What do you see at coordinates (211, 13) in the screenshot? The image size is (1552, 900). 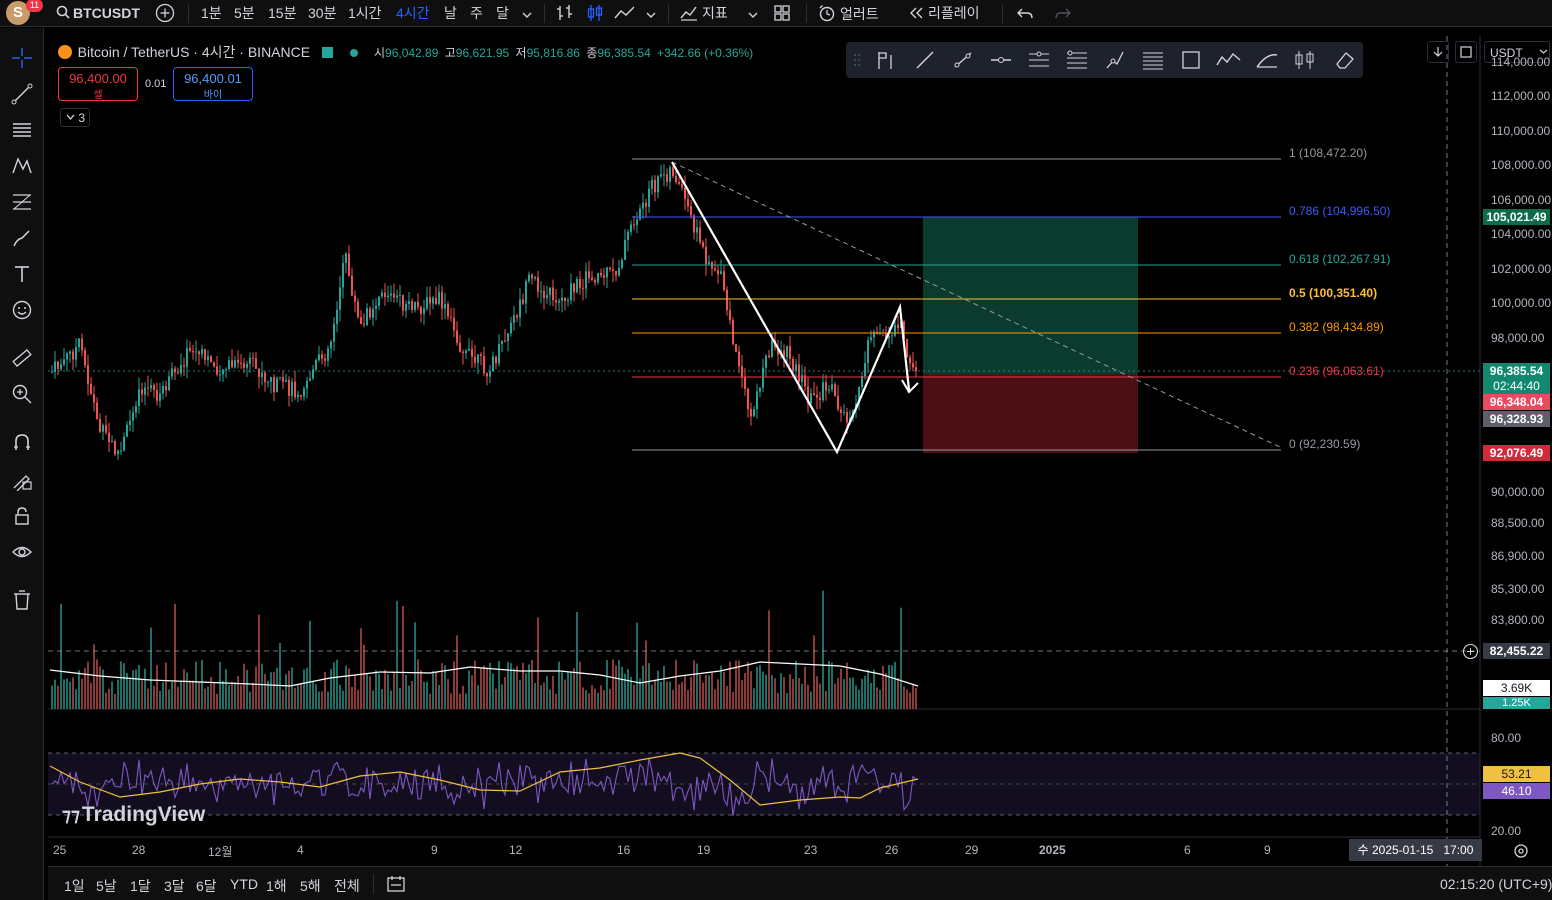 I see `timeframe-0: 1분` at bounding box center [211, 13].